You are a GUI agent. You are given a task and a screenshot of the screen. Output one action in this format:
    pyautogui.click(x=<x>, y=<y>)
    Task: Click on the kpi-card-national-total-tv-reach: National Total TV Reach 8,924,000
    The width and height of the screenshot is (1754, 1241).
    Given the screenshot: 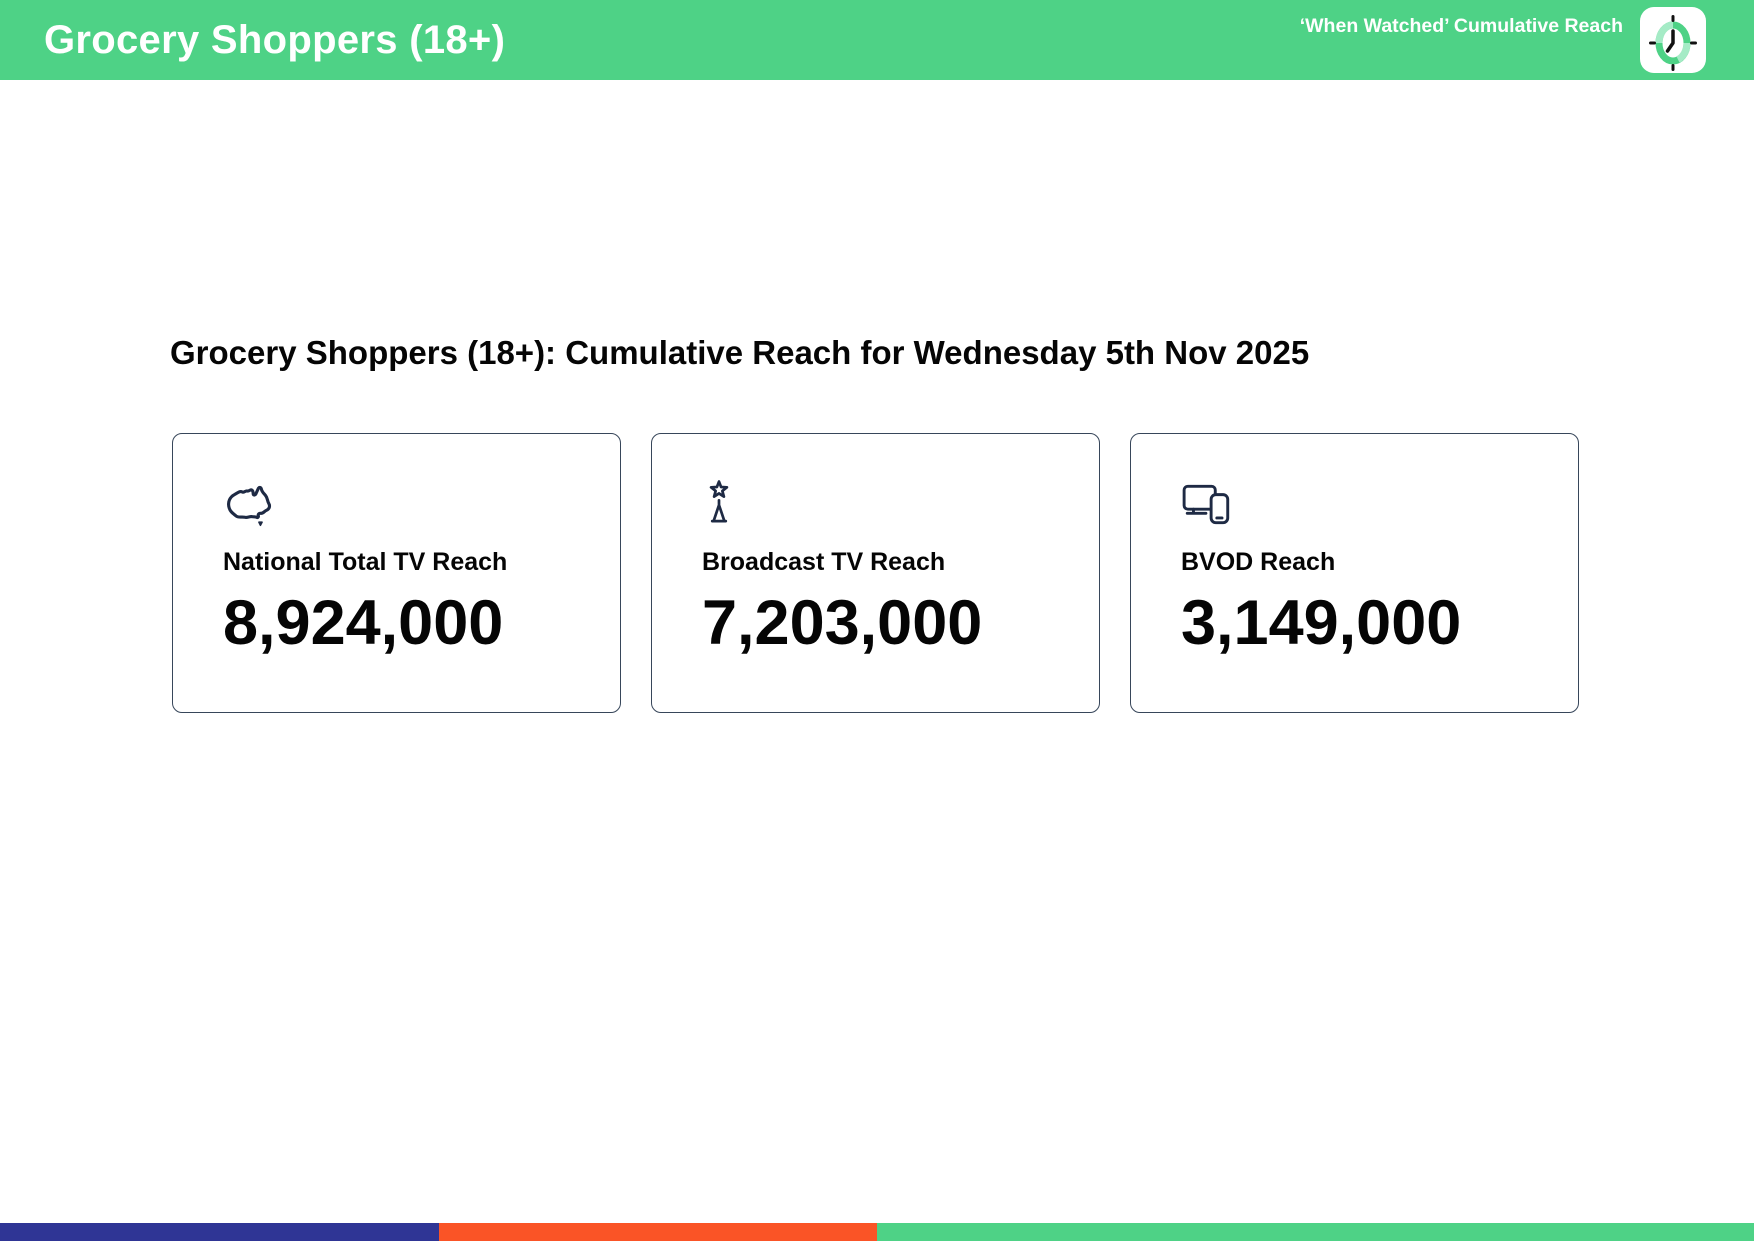 What is the action you would take?
    pyautogui.click(x=396, y=573)
    